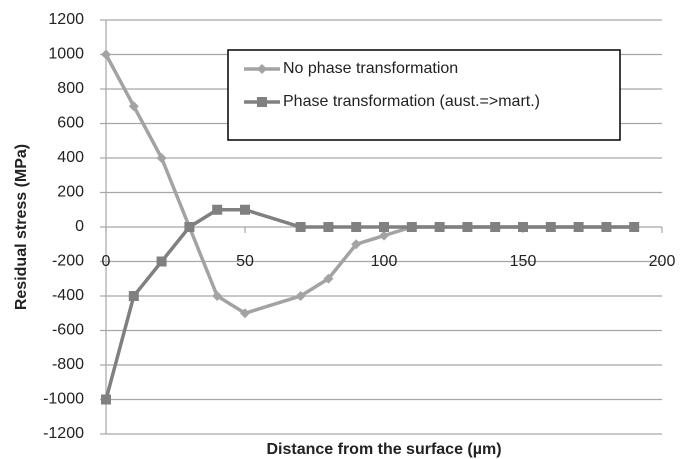  I want to click on x-tick-label: 100, so click(384, 261).